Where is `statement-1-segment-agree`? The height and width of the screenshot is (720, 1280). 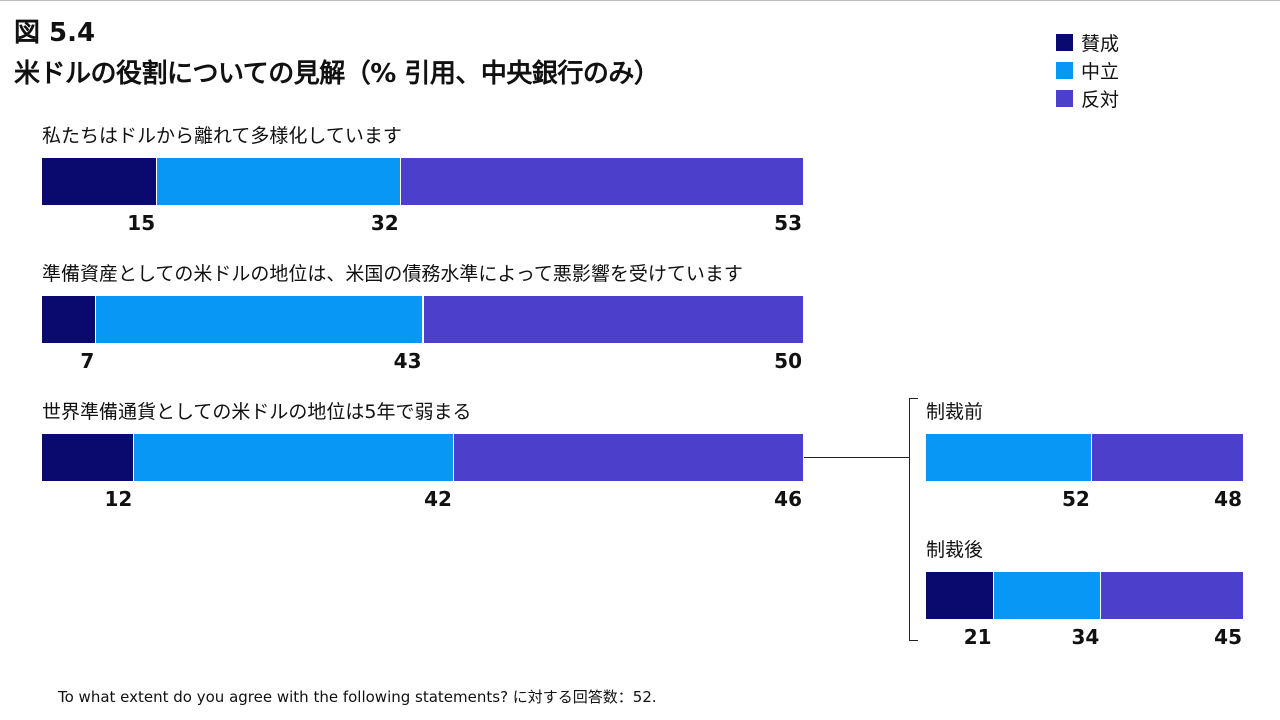
statement-1-segment-agree is located at coordinates (99, 181).